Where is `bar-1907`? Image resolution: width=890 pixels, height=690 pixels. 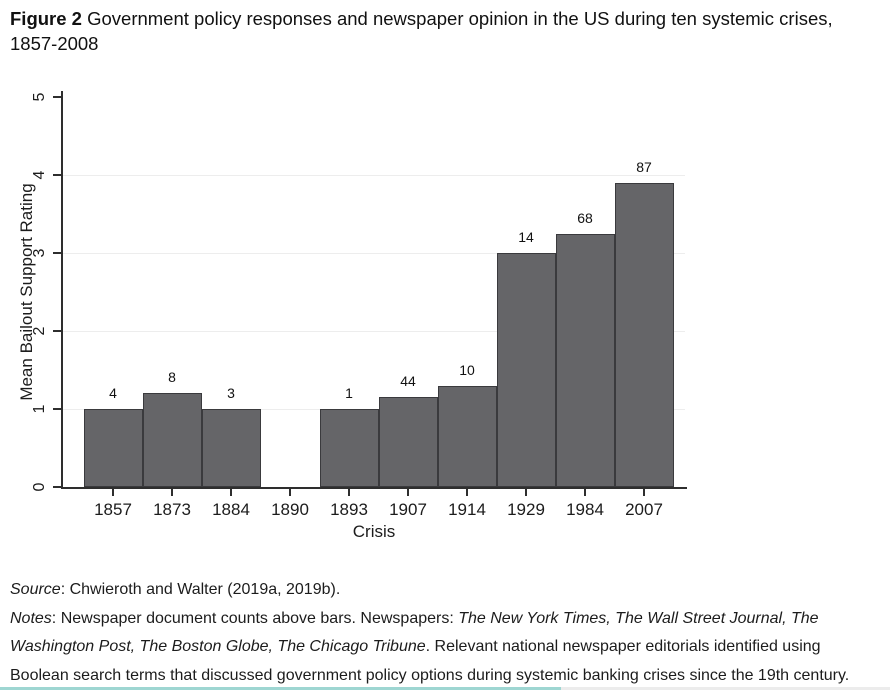 bar-1907 is located at coordinates (408, 442).